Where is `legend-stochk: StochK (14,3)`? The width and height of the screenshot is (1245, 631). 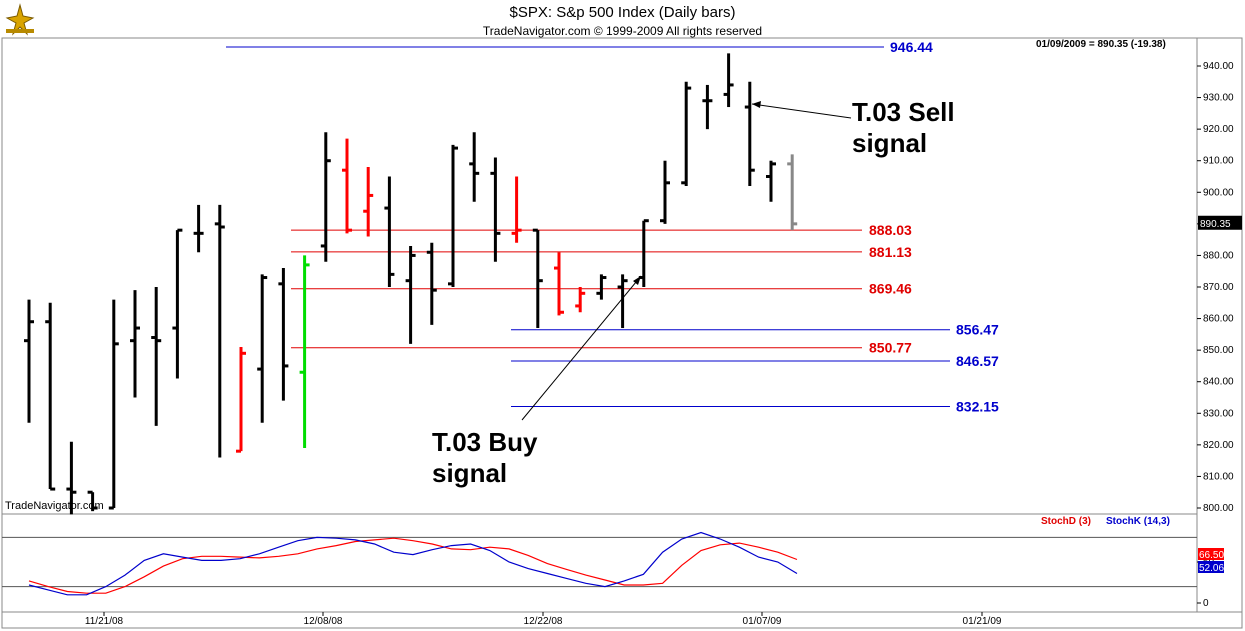 legend-stochk: StochK (14,3) is located at coordinates (1138, 521).